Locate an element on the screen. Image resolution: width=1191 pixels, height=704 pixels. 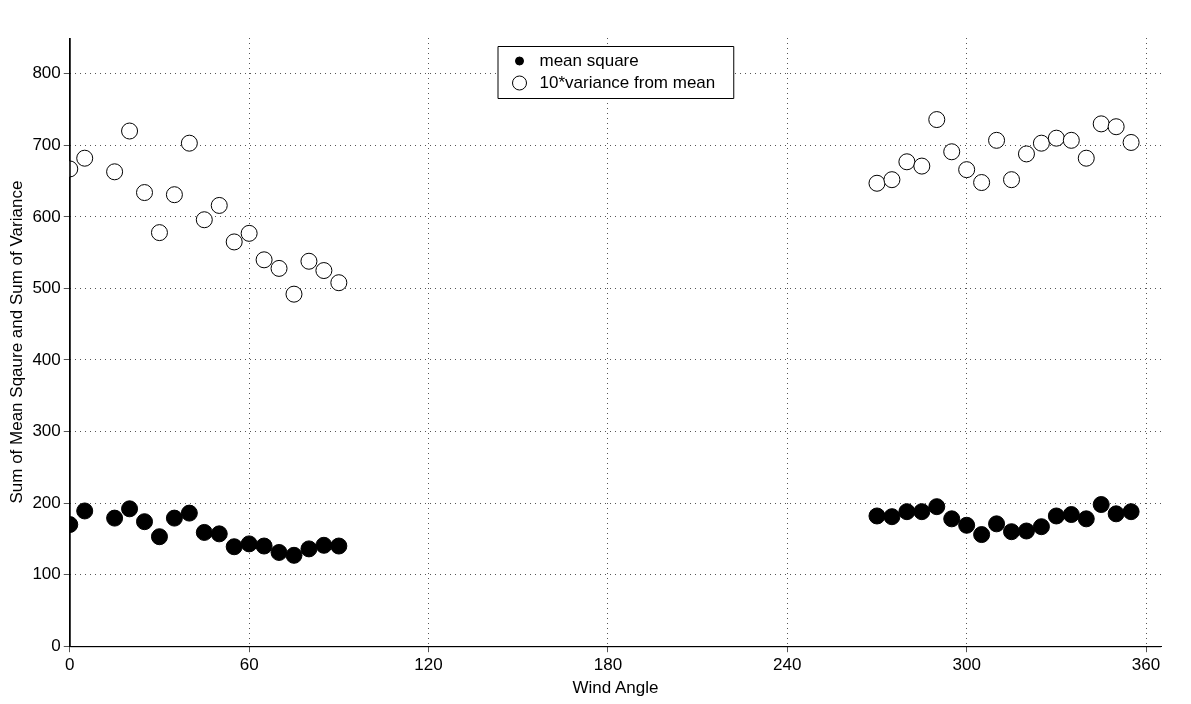
x-tick-label: 0 is located at coordinates (70, 665).